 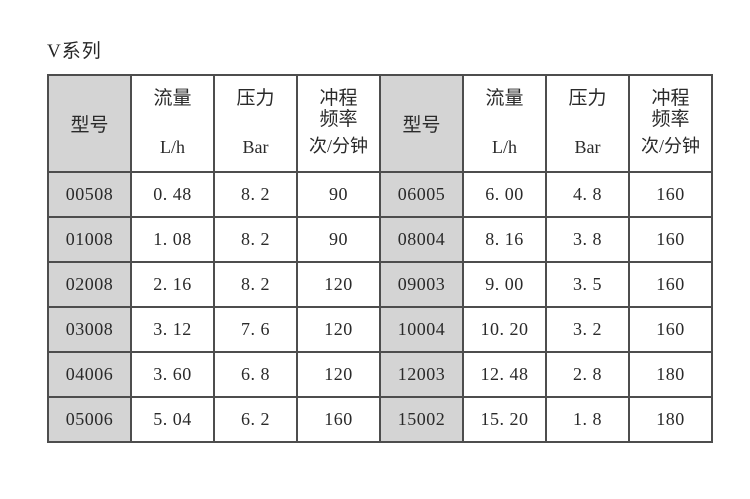 What do you see at coordinates (172, 329) in the screenshot?
I see `flow-cell: 3. 12` at bounding box center [172, 329].